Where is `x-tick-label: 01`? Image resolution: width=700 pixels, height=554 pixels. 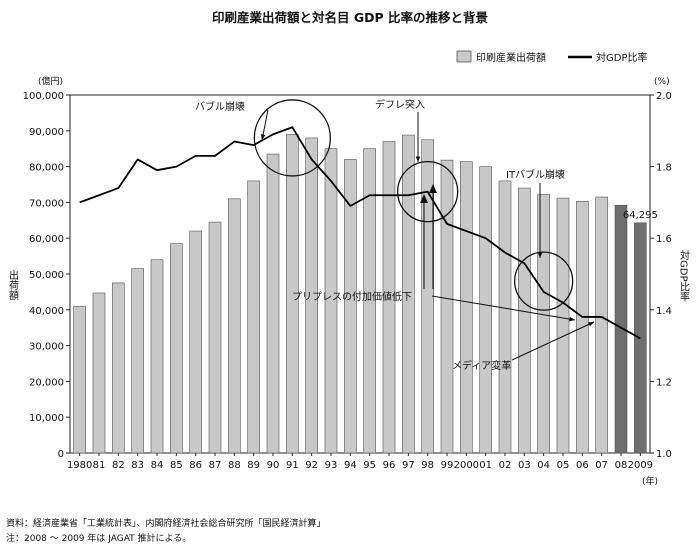 x-tick-label: 01 is located at coordinates (485, 465).